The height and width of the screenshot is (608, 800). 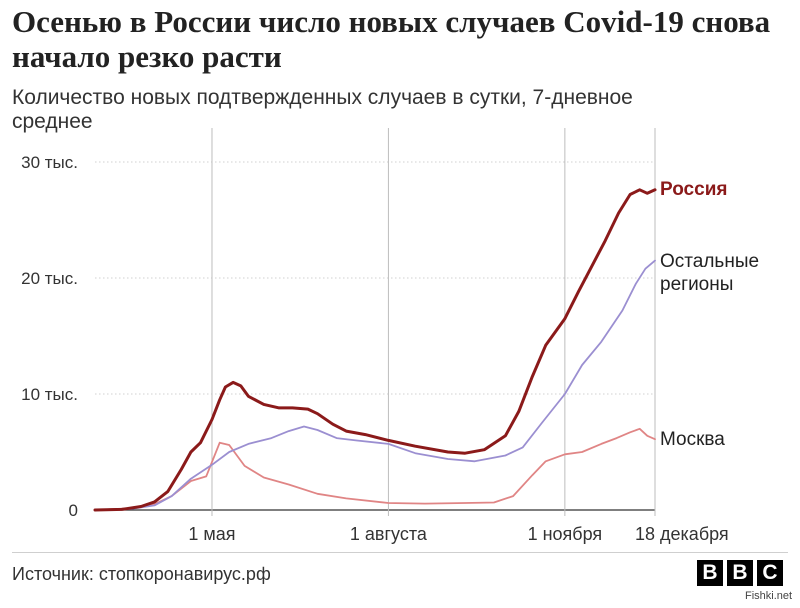 What do you see at coordinates (211, 534) in the screenshot?
I see `x-tick-label: 1 мая` at bounding box center [211, 534].